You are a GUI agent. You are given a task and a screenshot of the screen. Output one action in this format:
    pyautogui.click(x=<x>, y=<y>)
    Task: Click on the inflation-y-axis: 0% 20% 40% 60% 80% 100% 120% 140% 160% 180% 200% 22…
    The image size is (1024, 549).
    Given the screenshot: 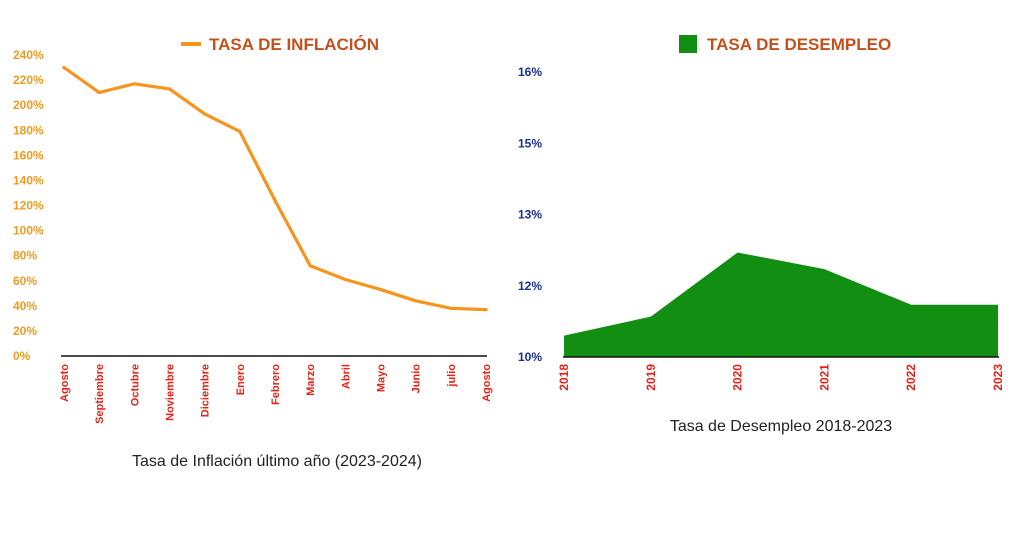 What is the action you would take?
    pyautogui.click(x=28, y=205)
    